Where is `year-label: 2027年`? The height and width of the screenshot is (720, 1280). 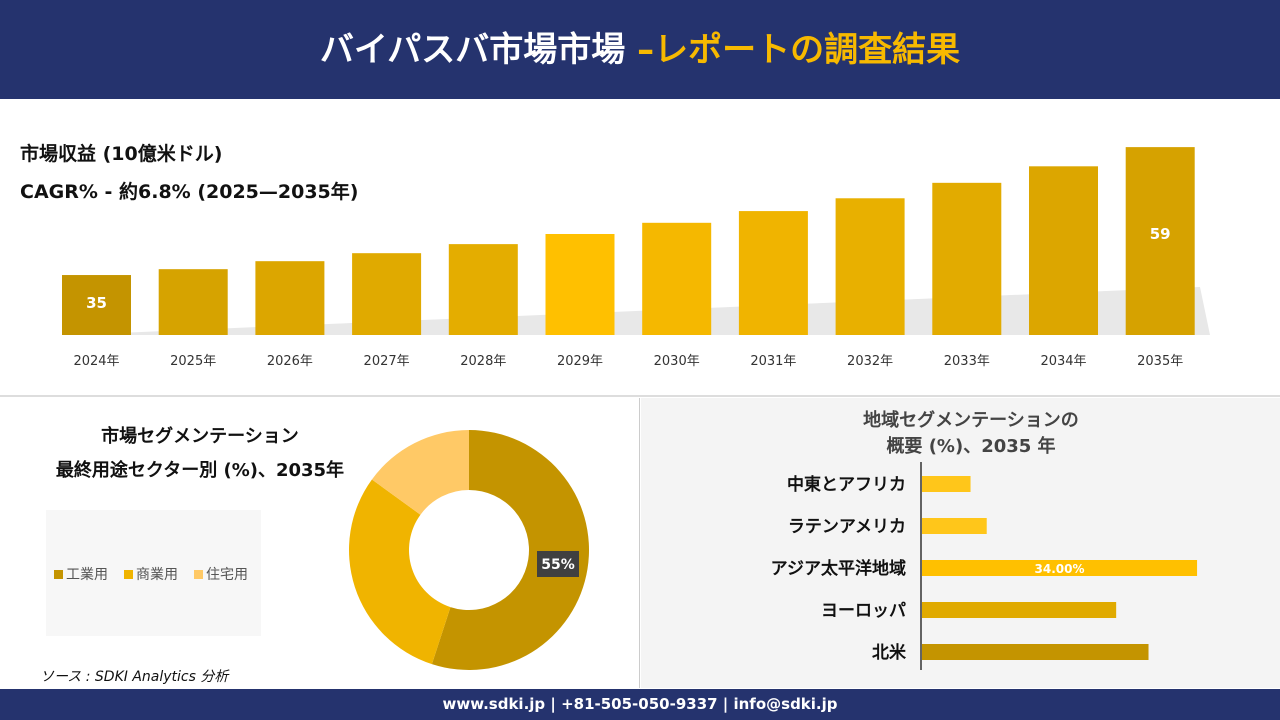 year-label: 2027年 is located at coordinates (387, 361).